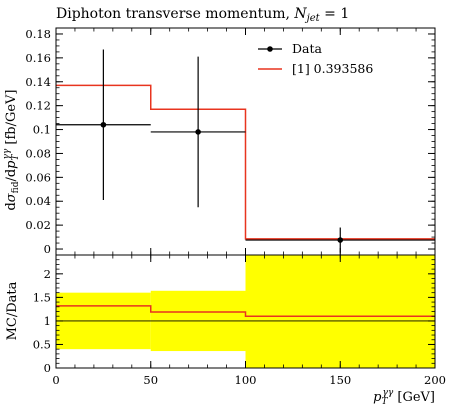 The height and width of the screenshot is (407, 450). What do you see at coordinates (202, 15) in the screenshot?
I see `chart-title: Diphoton transverse momentum, Njet = 1` at bounding box center [202, 15].